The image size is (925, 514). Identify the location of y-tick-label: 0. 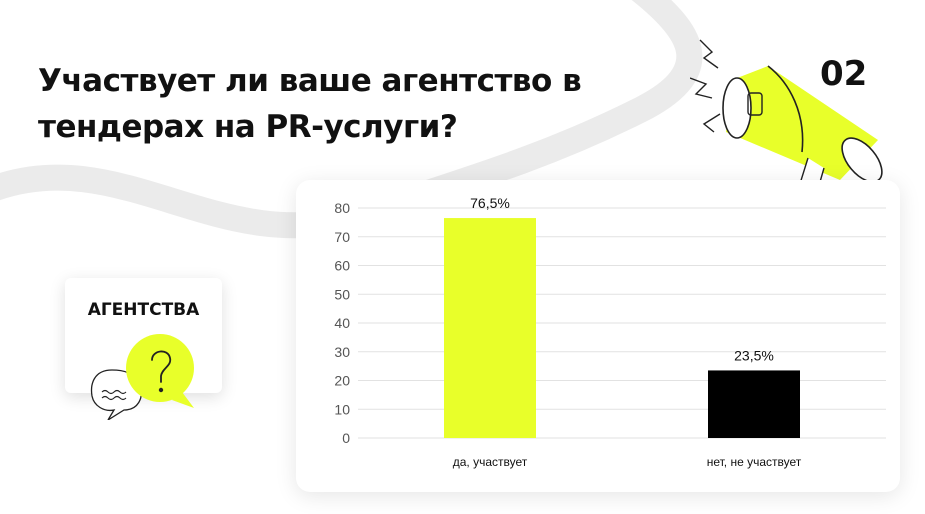
(346, 438).